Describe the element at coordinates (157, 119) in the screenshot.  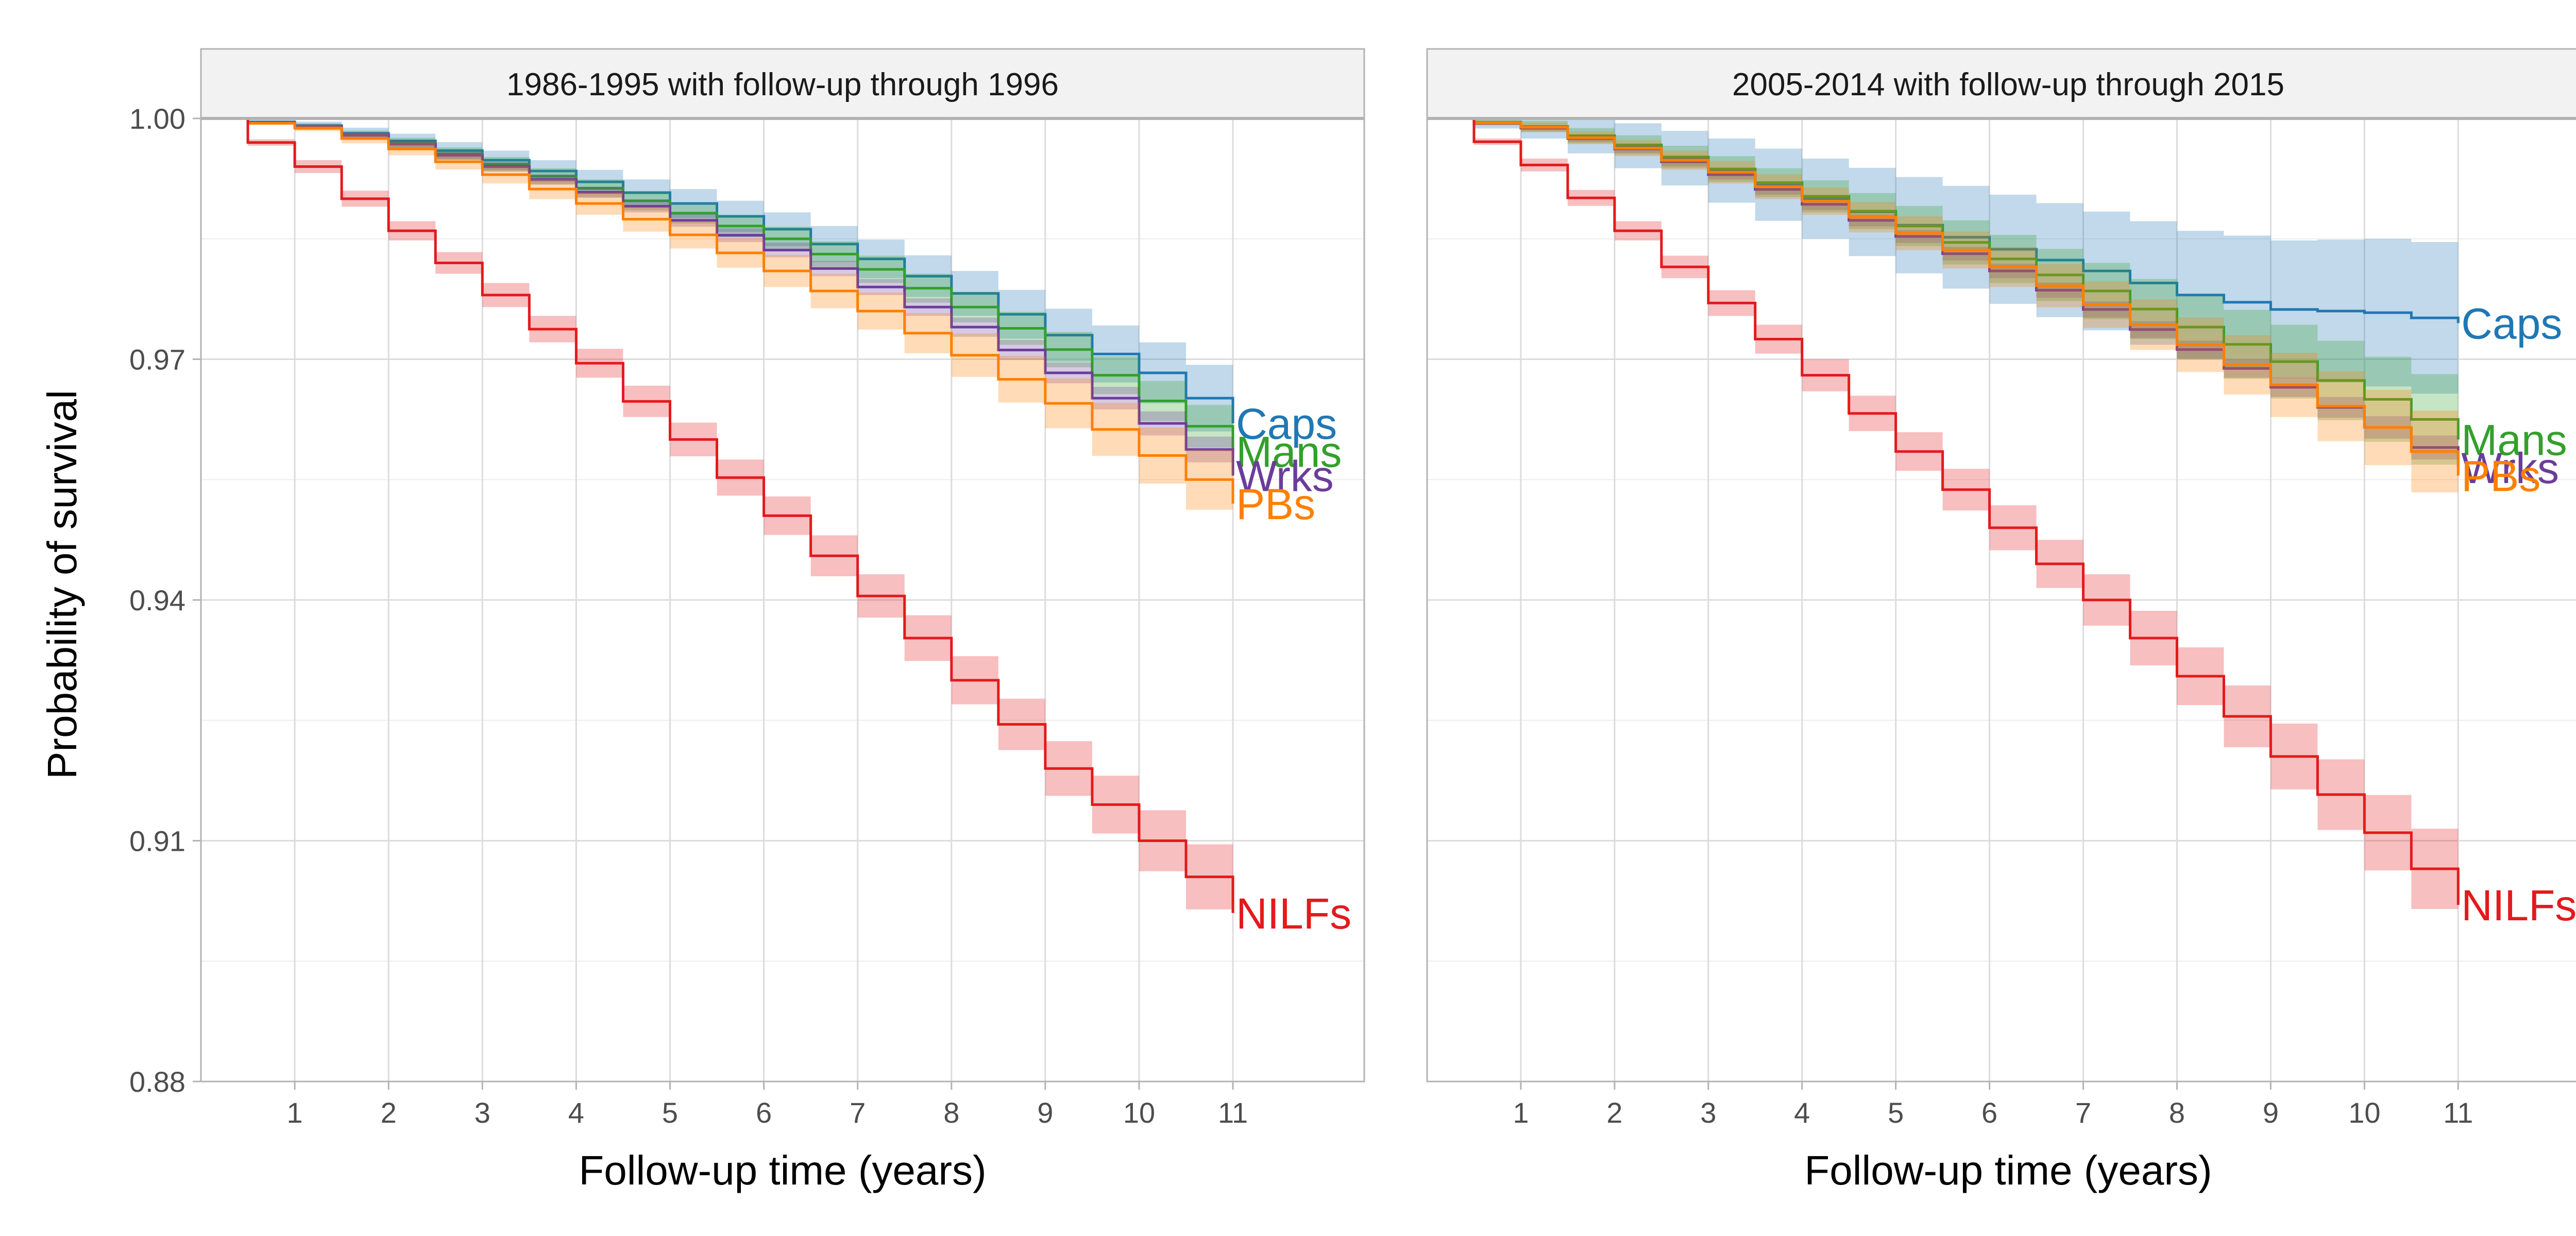
I see `y-tick-label: 1.00` at that location.